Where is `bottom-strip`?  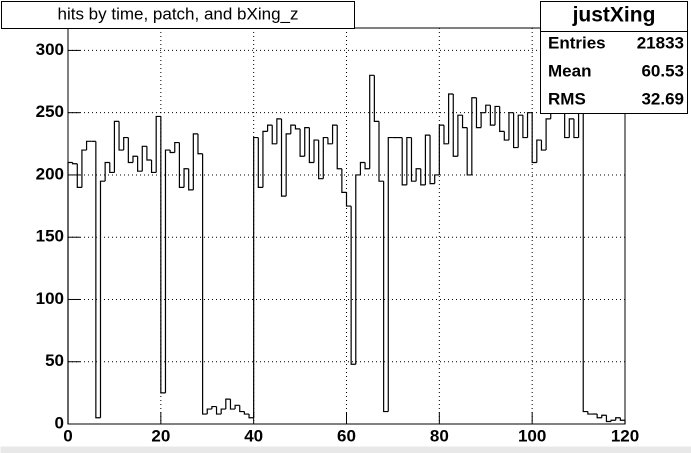 bottom-strip is located at coordinates (345, 449).